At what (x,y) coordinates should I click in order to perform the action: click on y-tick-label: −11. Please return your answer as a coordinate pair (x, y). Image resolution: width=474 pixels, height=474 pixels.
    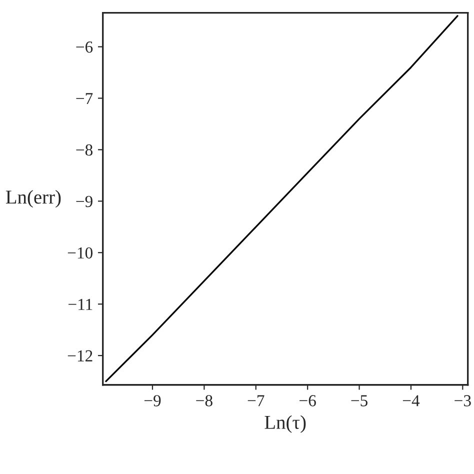
    Looking at the image, I should click on (80, 304).